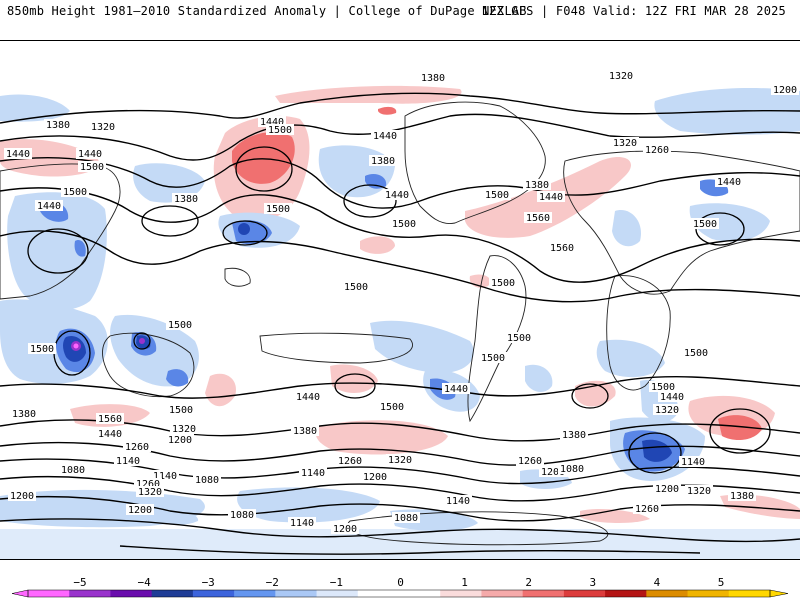  What do you see at coordinates (108, 344) in the screenshot?
I see `anomaly-core-markers` at bounding box center [108, 344].